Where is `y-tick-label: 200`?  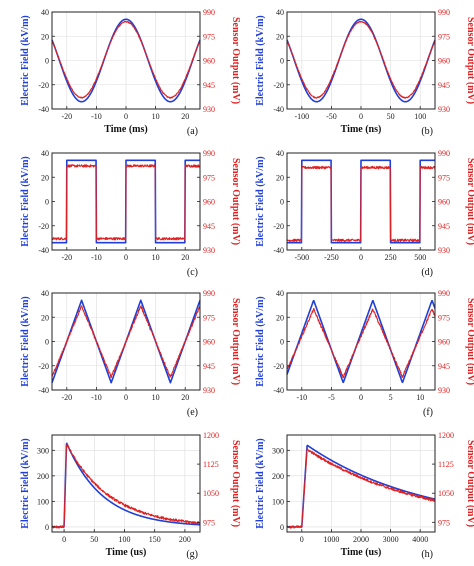 y-tick-label: 200 is located at coordinates (278, 476).